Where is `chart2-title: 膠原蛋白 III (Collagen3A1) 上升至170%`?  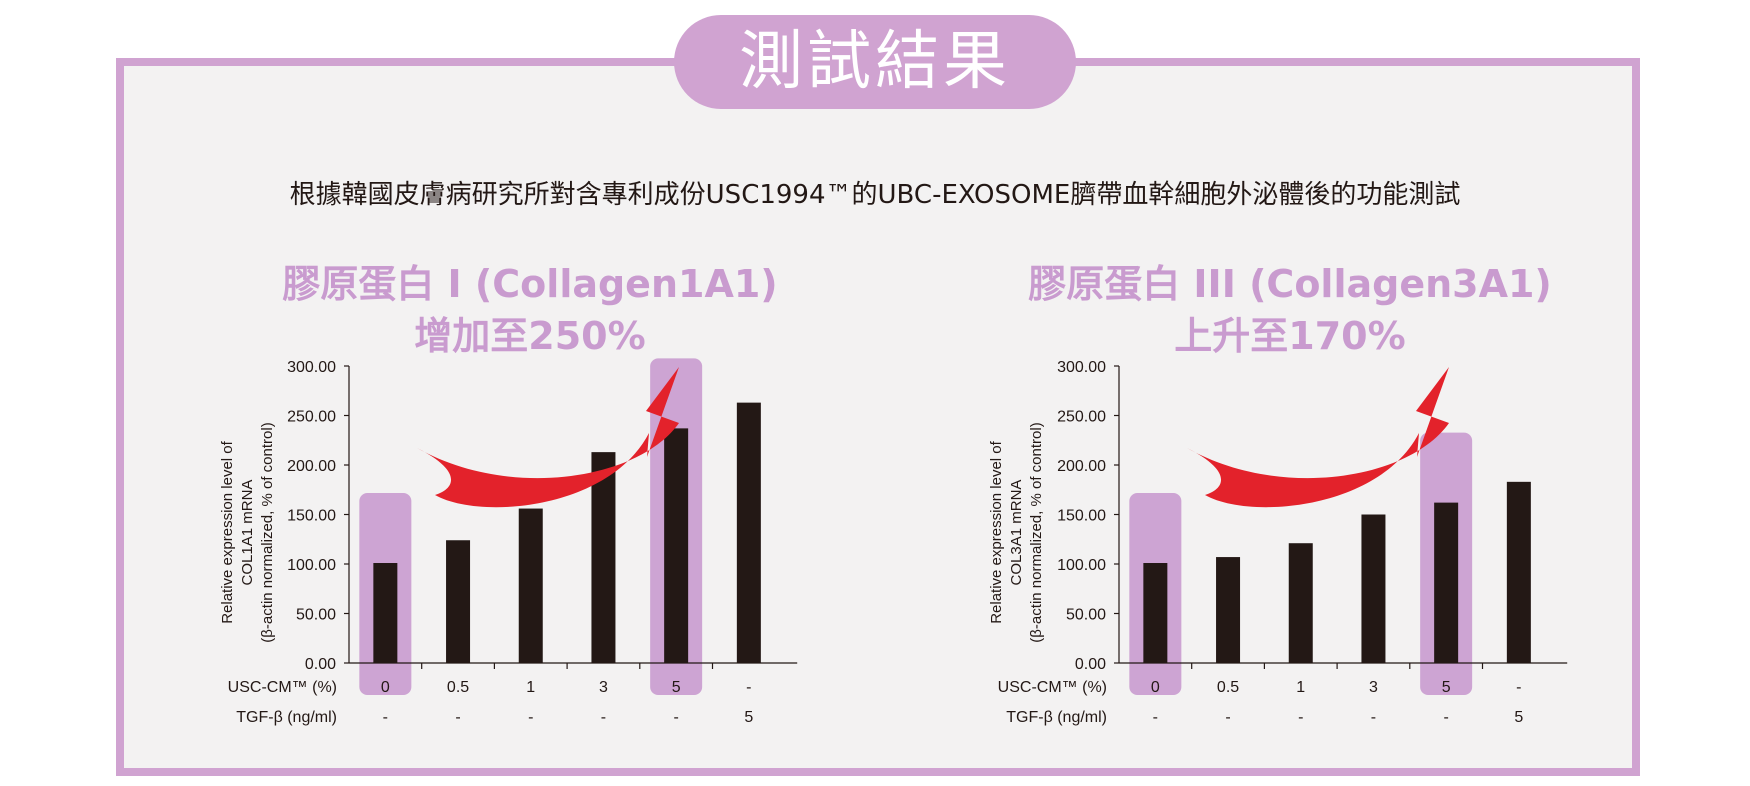
chart2-title: 膠原蛋白 III (Collagen3A1) 上升至170% is located at coordinates (1290, 310).